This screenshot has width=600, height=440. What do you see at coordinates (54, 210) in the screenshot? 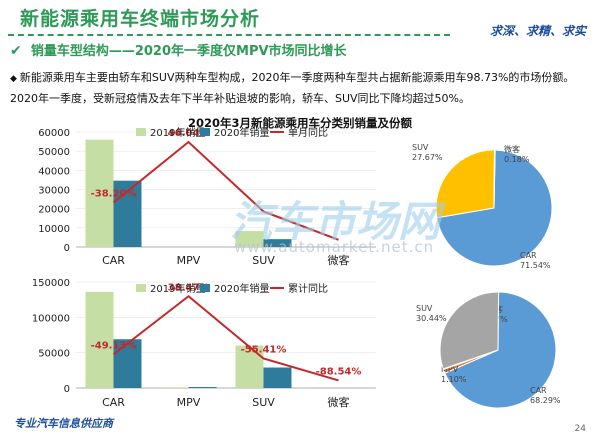
I see `y-tick-label: 20000` at bounding box center [54, 210].